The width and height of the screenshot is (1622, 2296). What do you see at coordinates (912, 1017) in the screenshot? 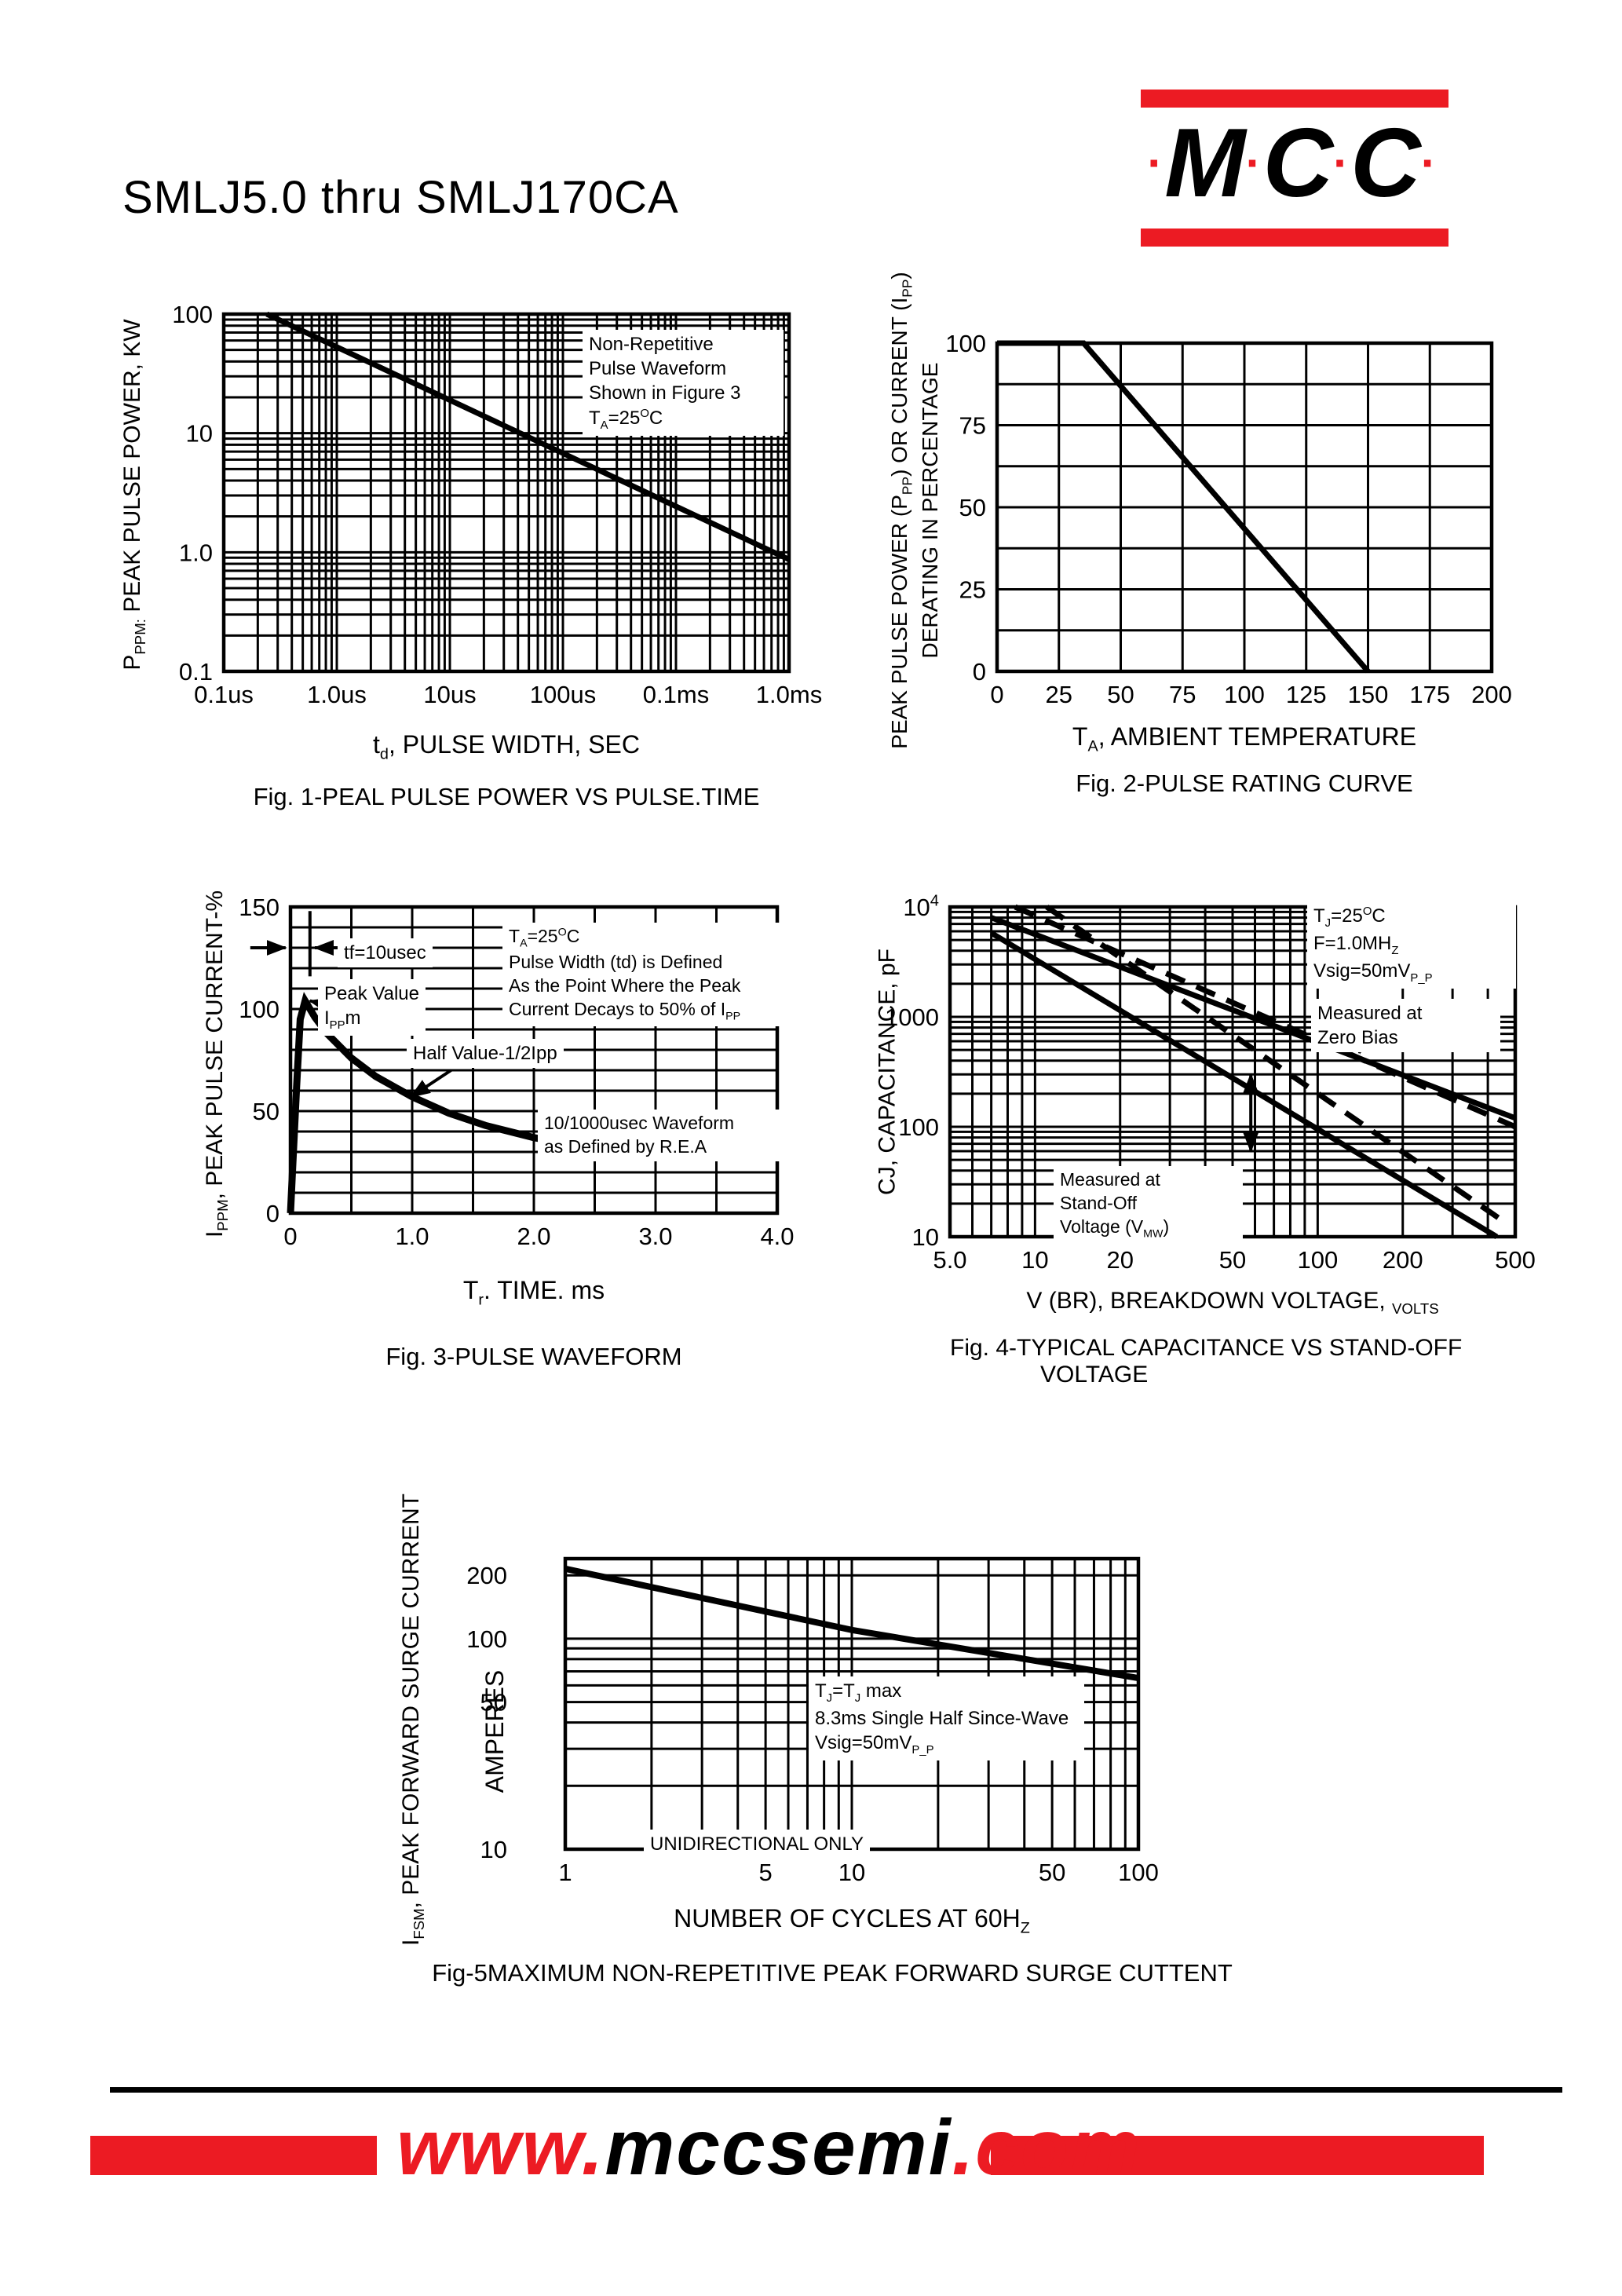
I see `svg-text: 1000` at bounding box center [912, 1017].